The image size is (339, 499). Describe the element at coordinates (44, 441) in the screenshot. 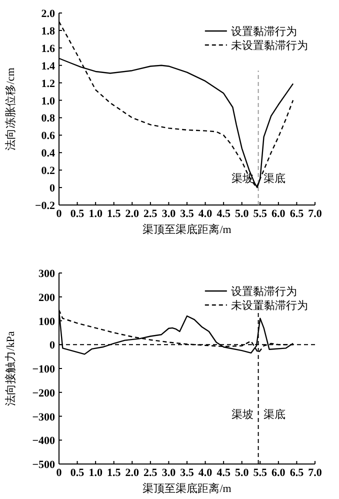

I see `y-tick-label: −400` at that location.